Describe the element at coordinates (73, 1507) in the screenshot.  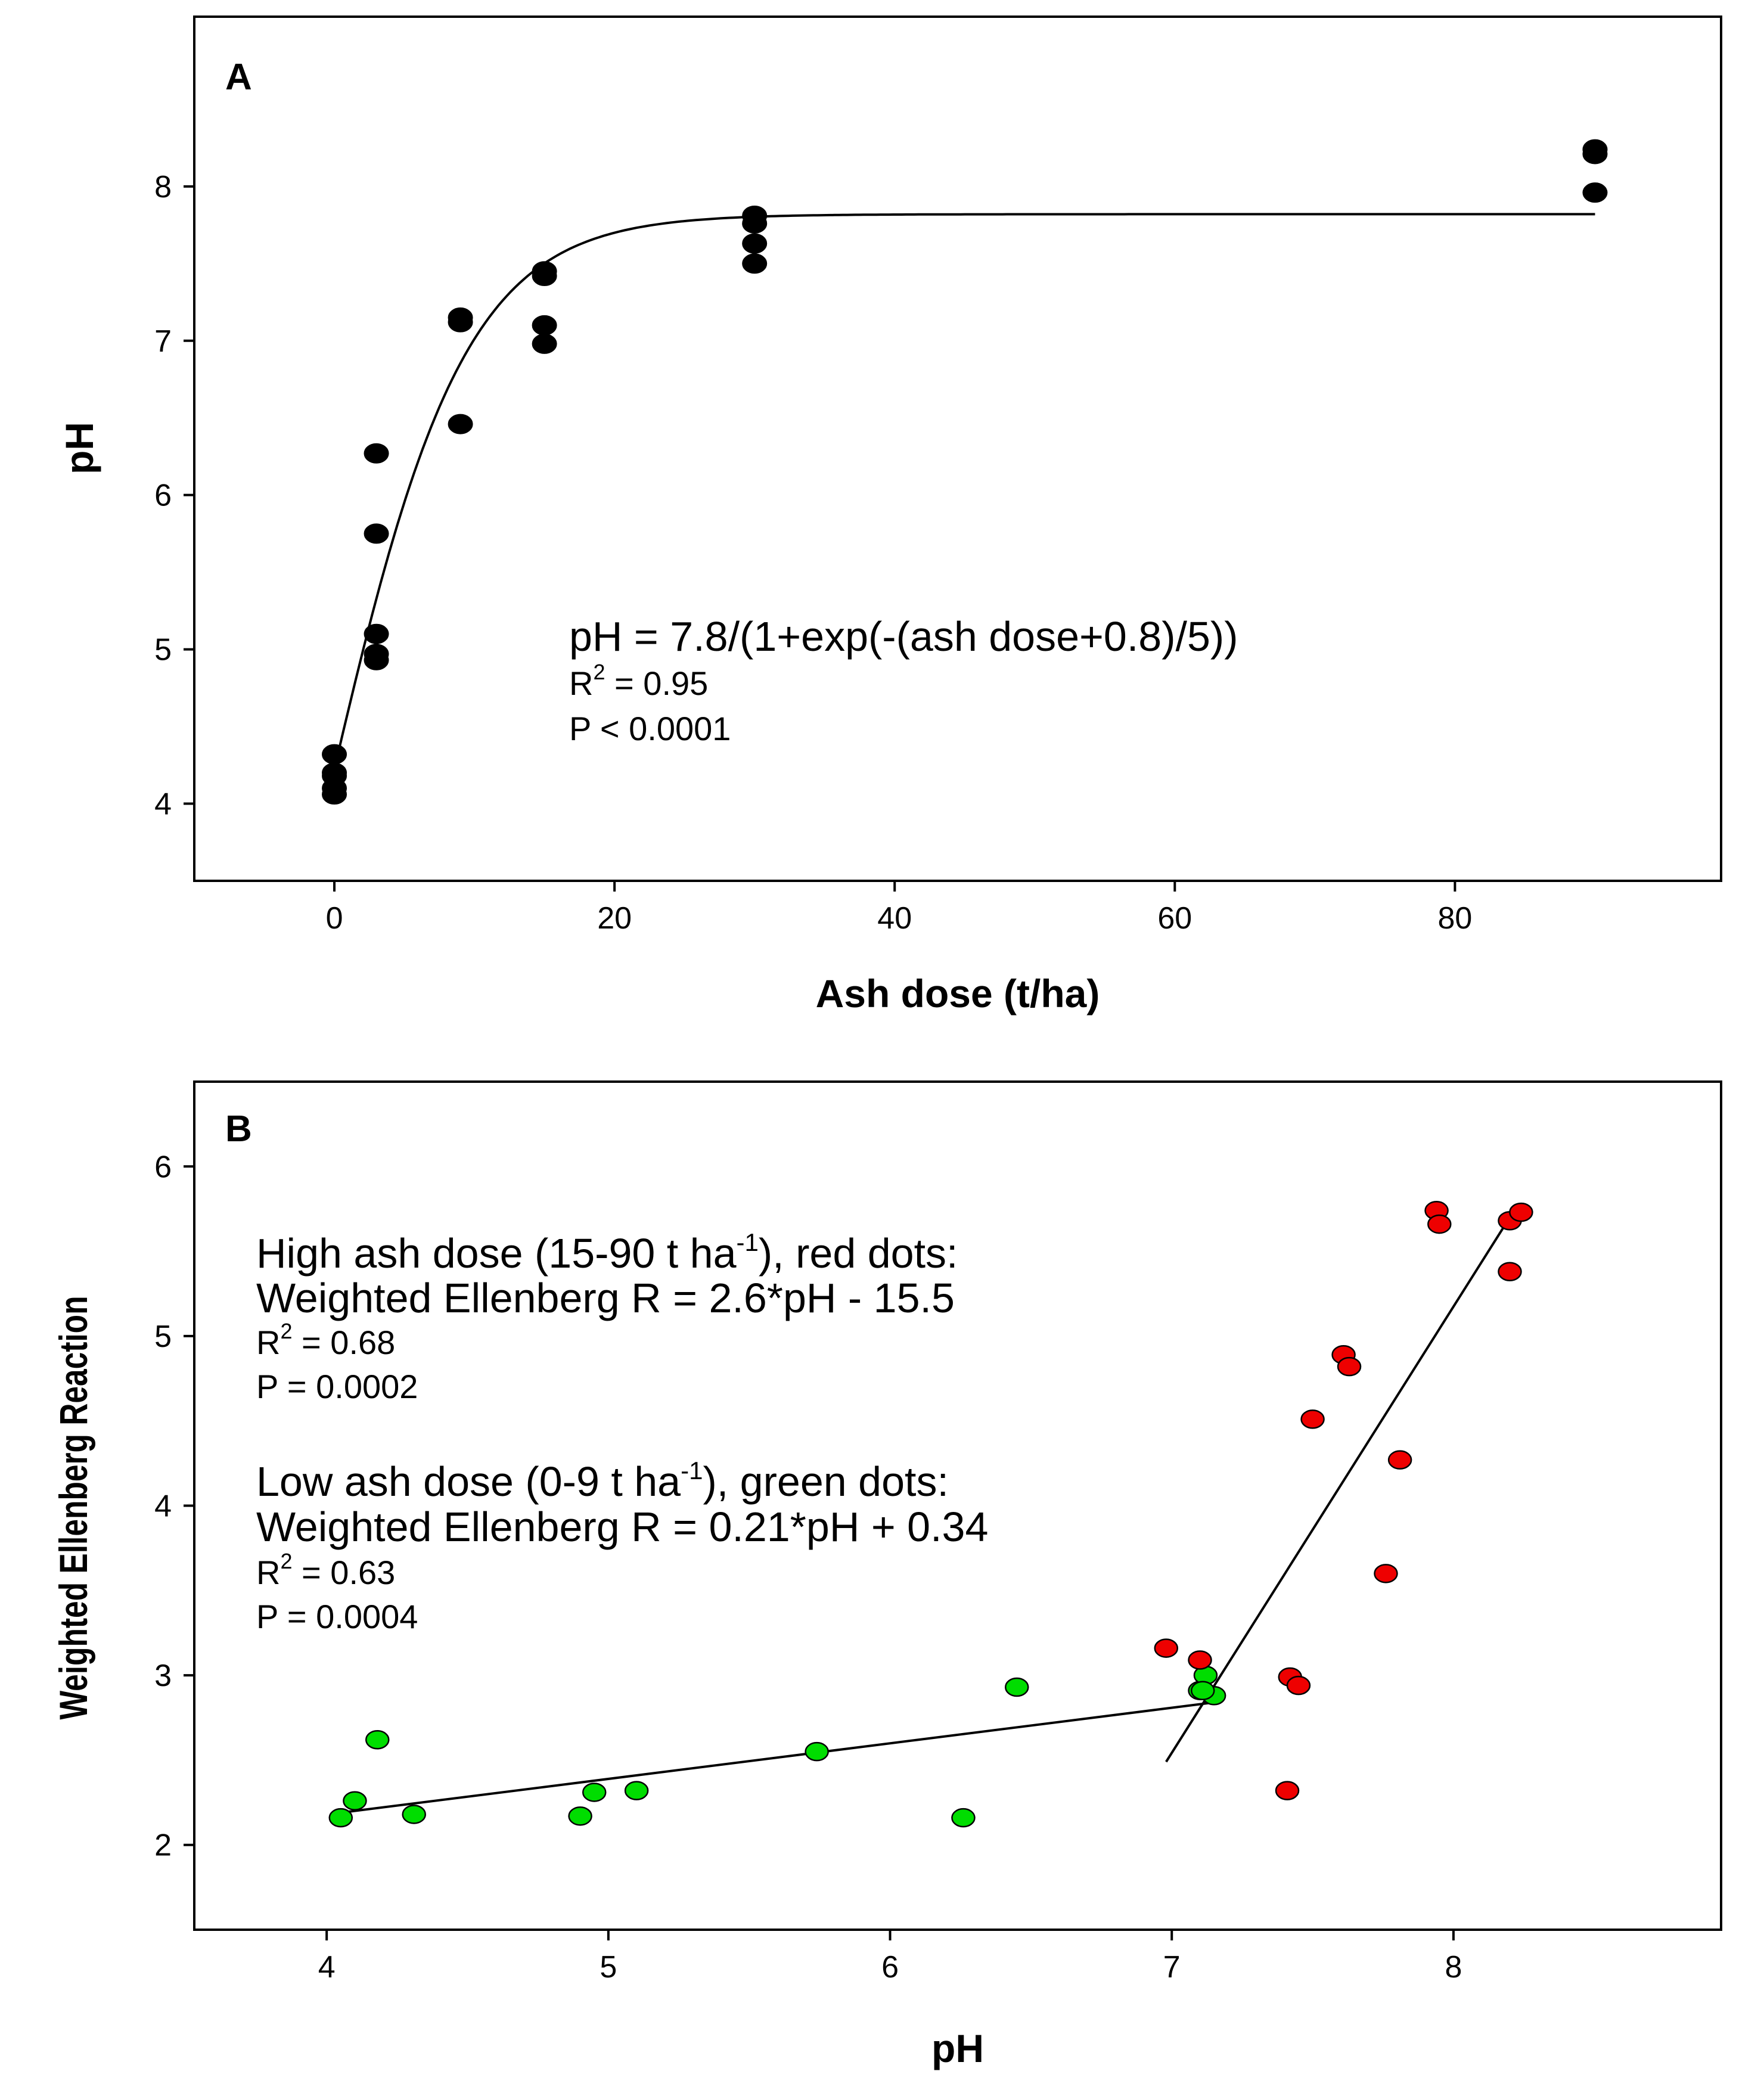
I see `panel-b-y-axis-title: Weighted Ellenberg Reaction` at that location.